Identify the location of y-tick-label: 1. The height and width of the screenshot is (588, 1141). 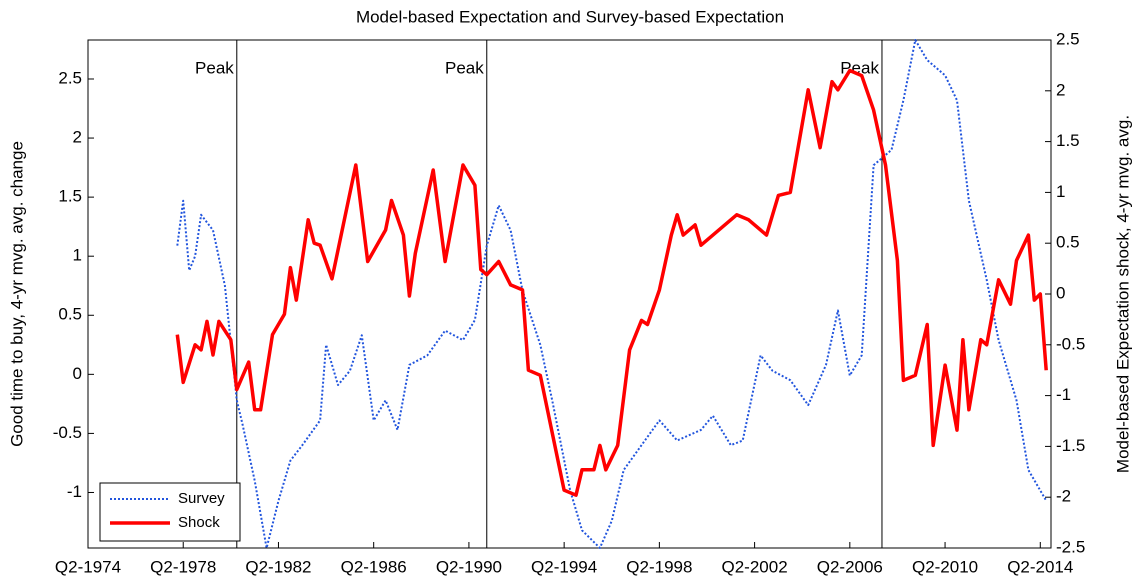
(77, 255).